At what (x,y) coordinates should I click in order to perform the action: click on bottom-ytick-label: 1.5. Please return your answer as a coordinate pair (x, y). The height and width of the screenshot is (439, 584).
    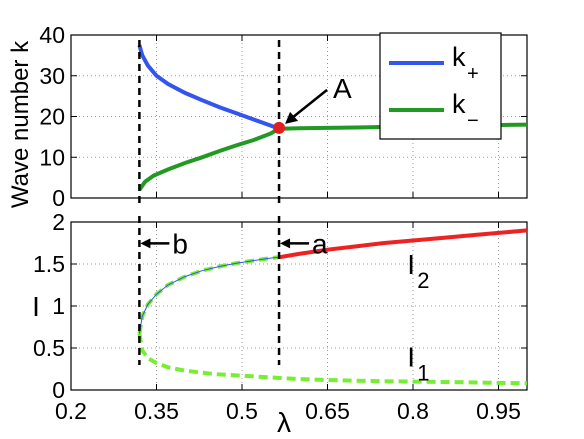
    Looking at the image, I should click on (49, 264).